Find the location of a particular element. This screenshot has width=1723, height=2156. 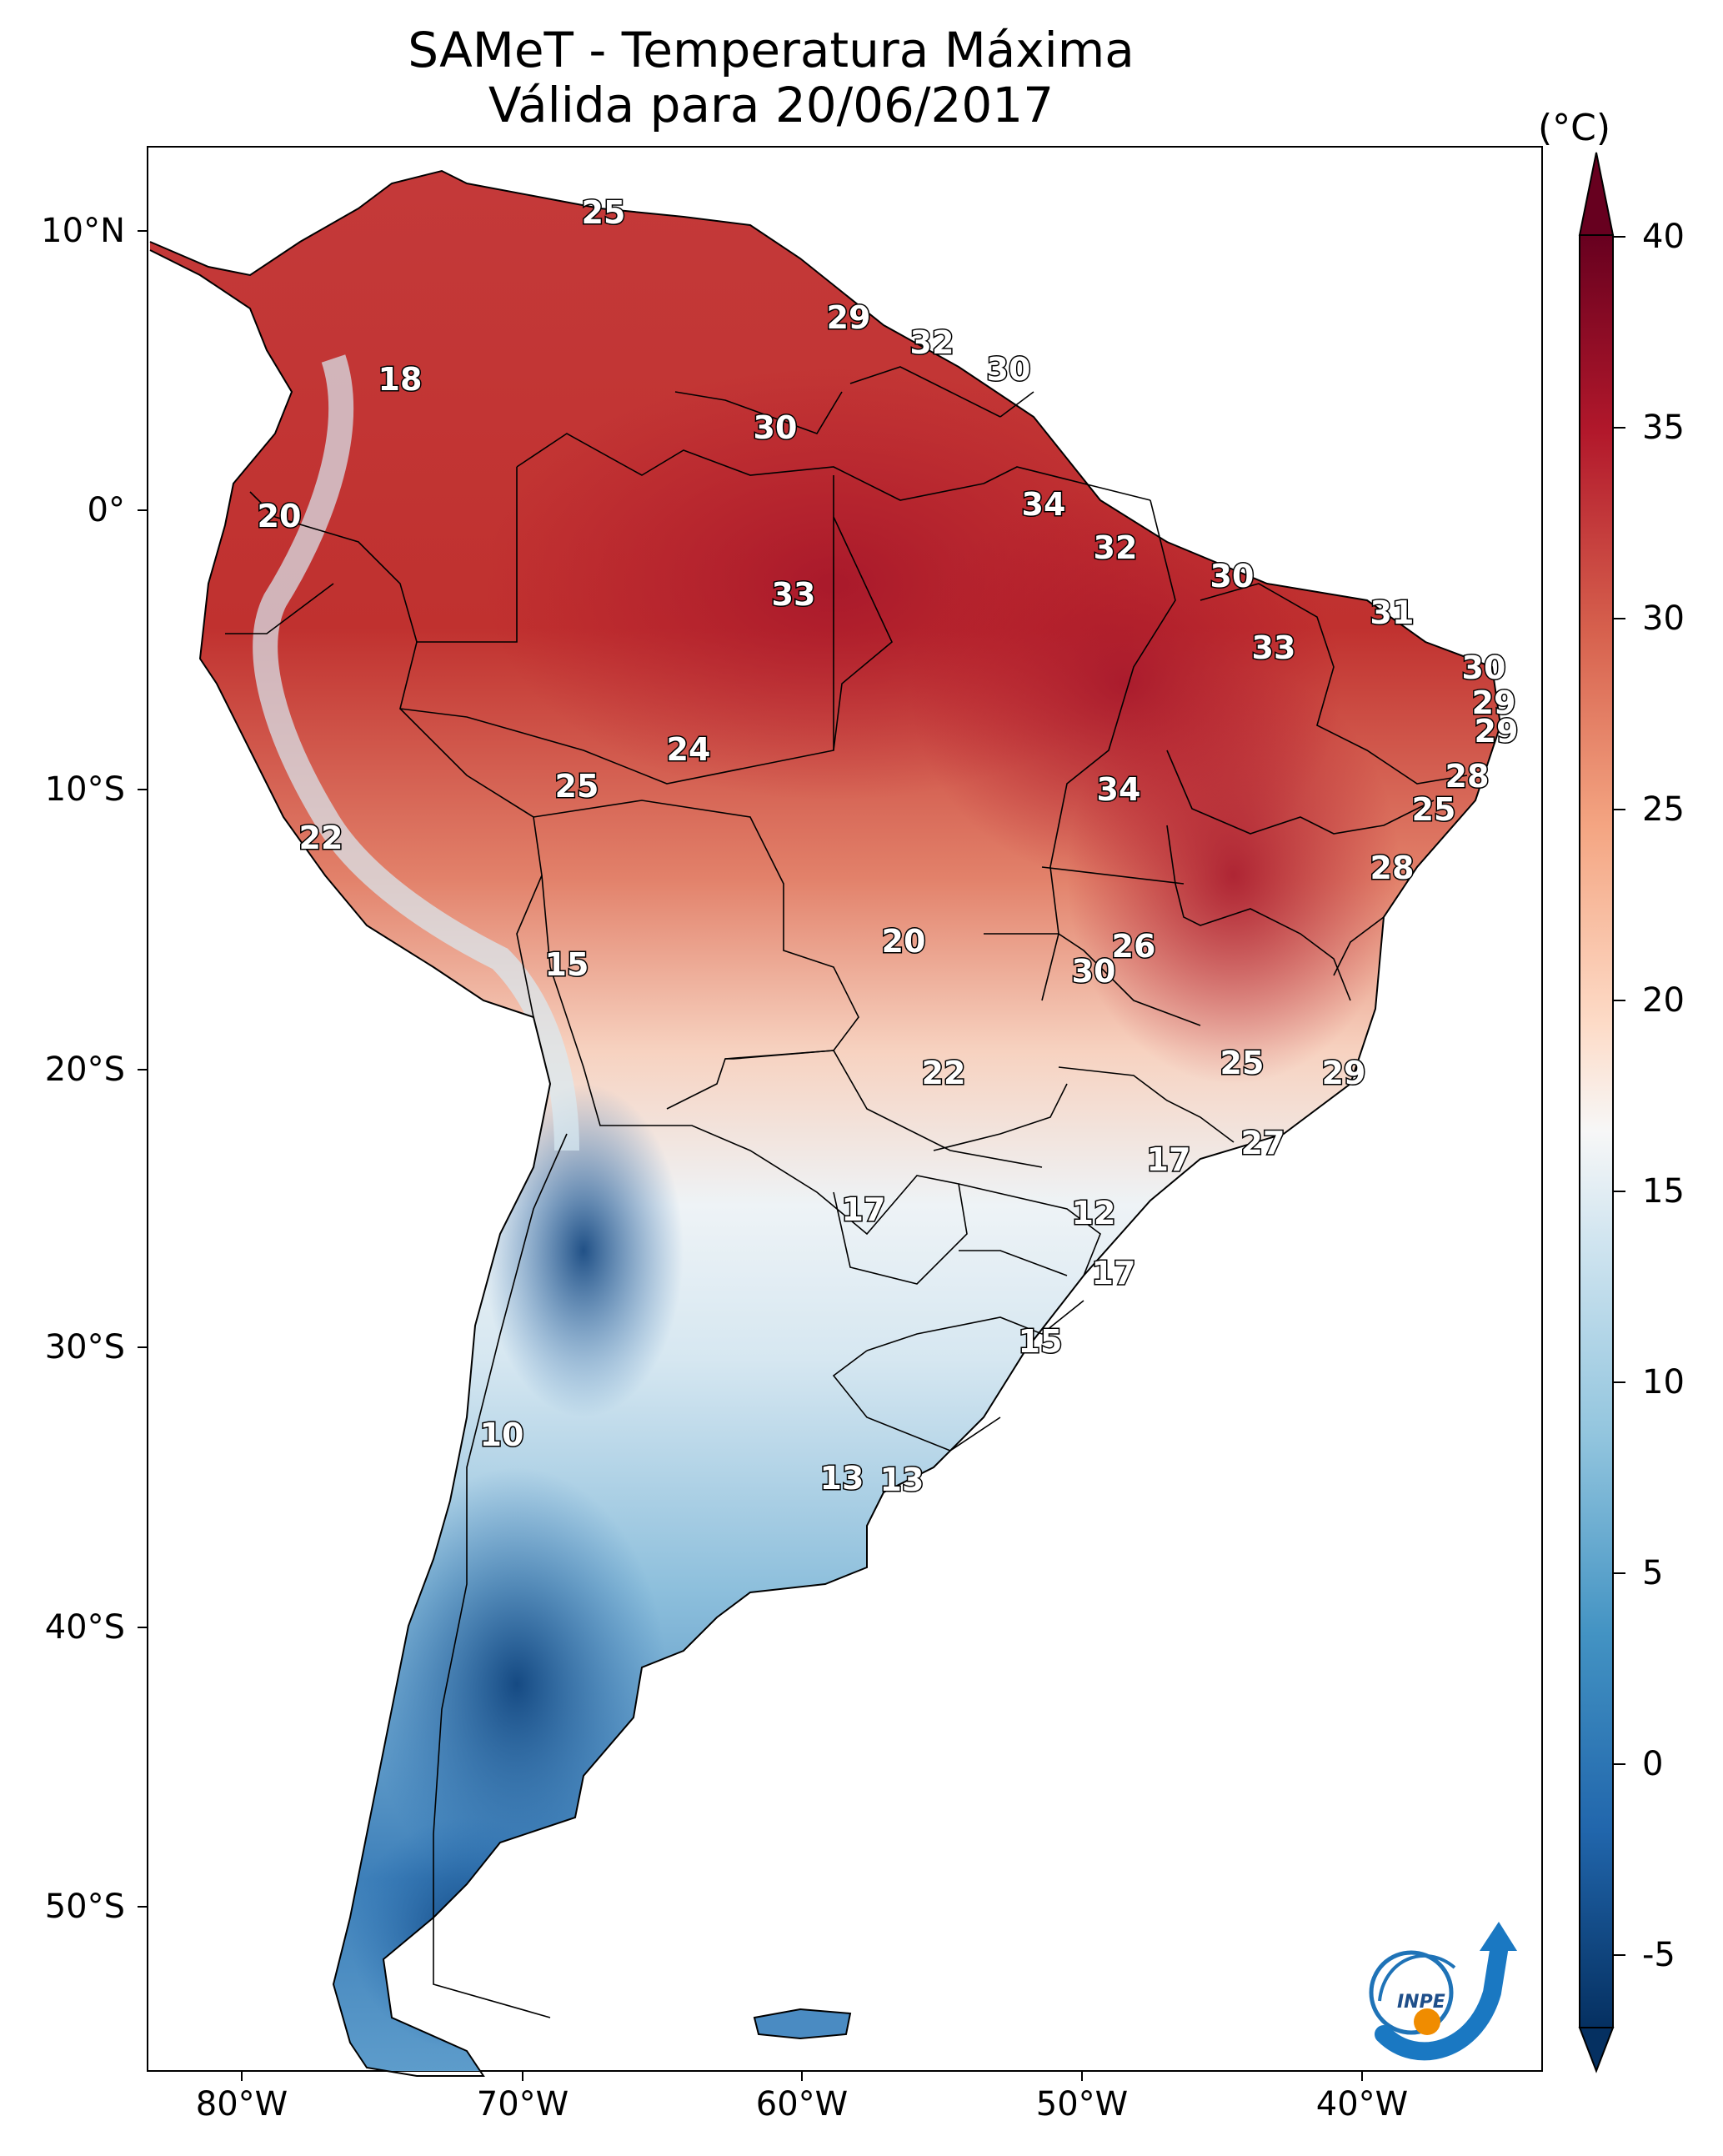

map-value-label: 27 is located at coordinates (1263, 1143).